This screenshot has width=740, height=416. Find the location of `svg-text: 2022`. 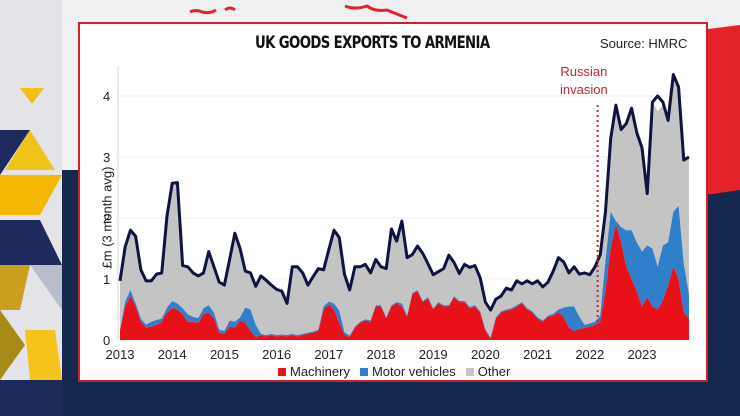

svg-text: 2022 is located at coordinates (589, 354).